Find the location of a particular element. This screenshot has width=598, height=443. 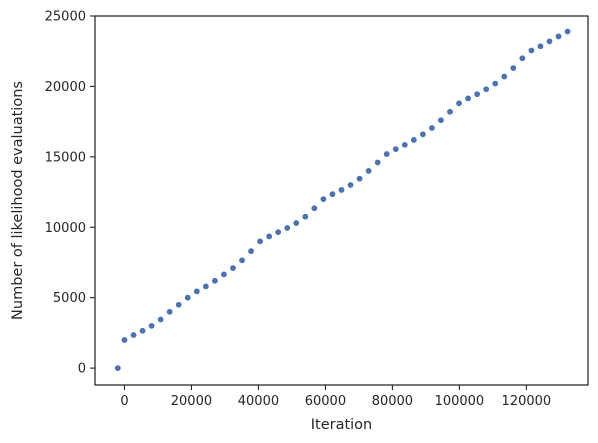

x-axis-ticks: 0 20000 40000 60000 80000 100000 120000 is located at coordinates (335, 397).